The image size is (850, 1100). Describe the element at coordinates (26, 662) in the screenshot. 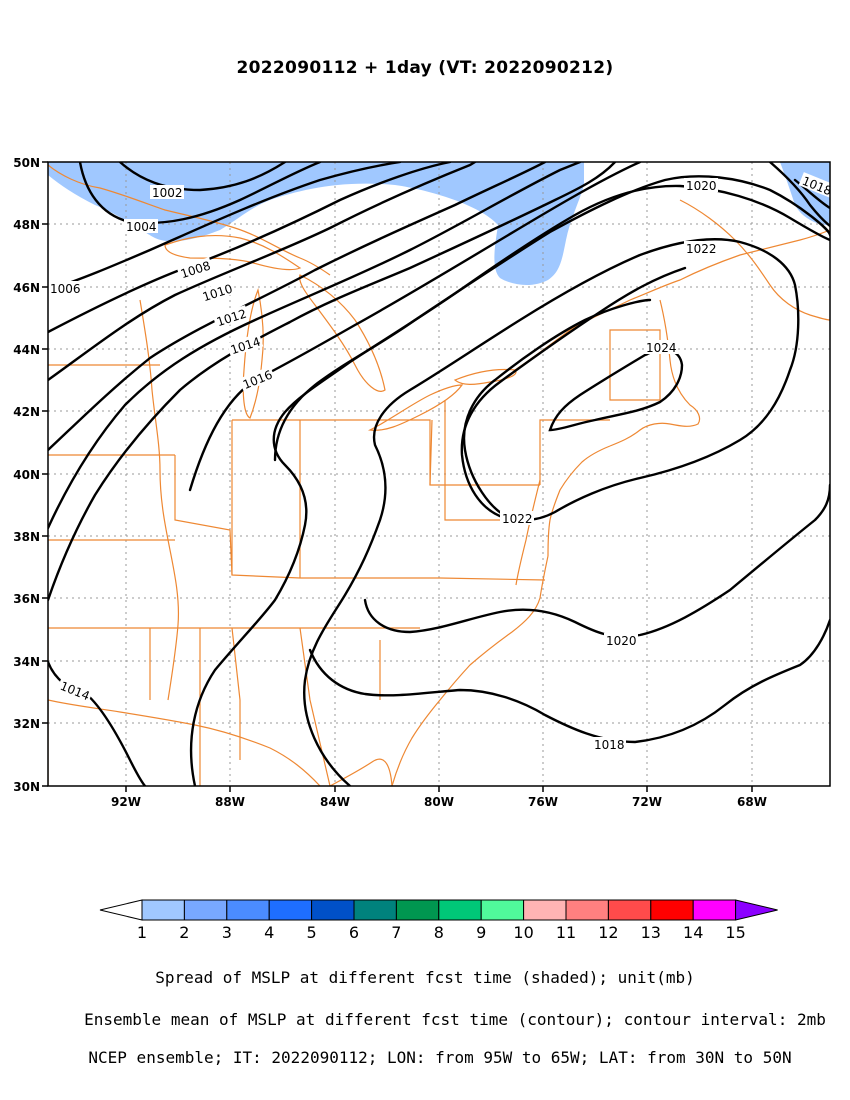

I see `lat-label: 34N` at that location.